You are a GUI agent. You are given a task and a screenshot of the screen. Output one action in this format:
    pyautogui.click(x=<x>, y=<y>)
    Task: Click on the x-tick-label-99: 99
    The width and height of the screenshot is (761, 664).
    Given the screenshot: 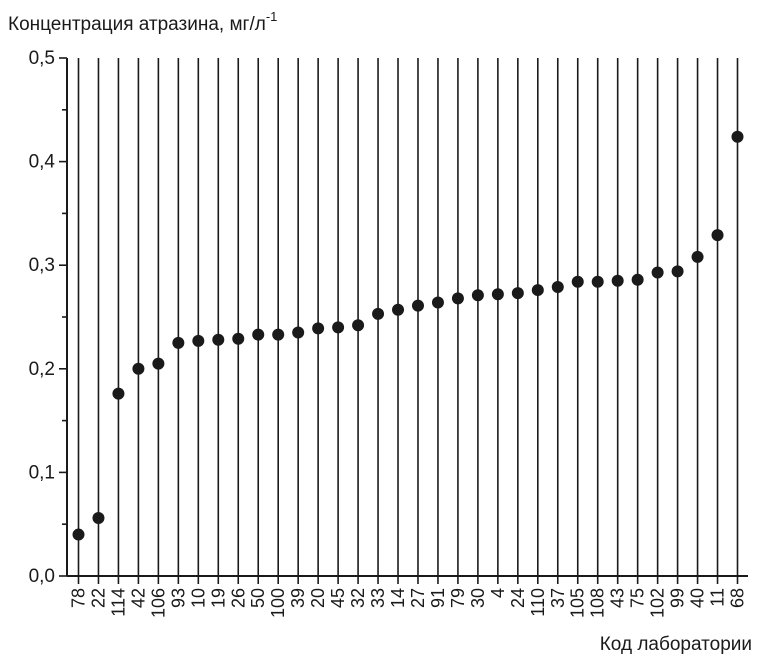 What is the action you would take?
    pyautogui.click(x=678, y=598)
    